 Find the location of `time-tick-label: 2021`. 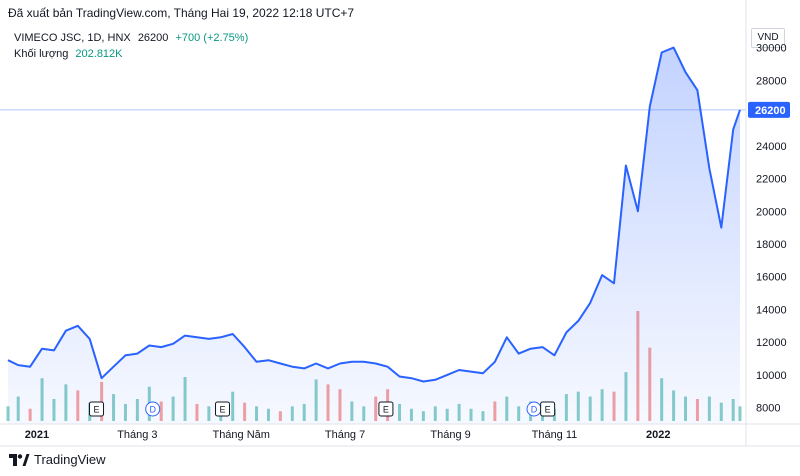

time-tick-label: 2021 is located at coordinates (37, 435).